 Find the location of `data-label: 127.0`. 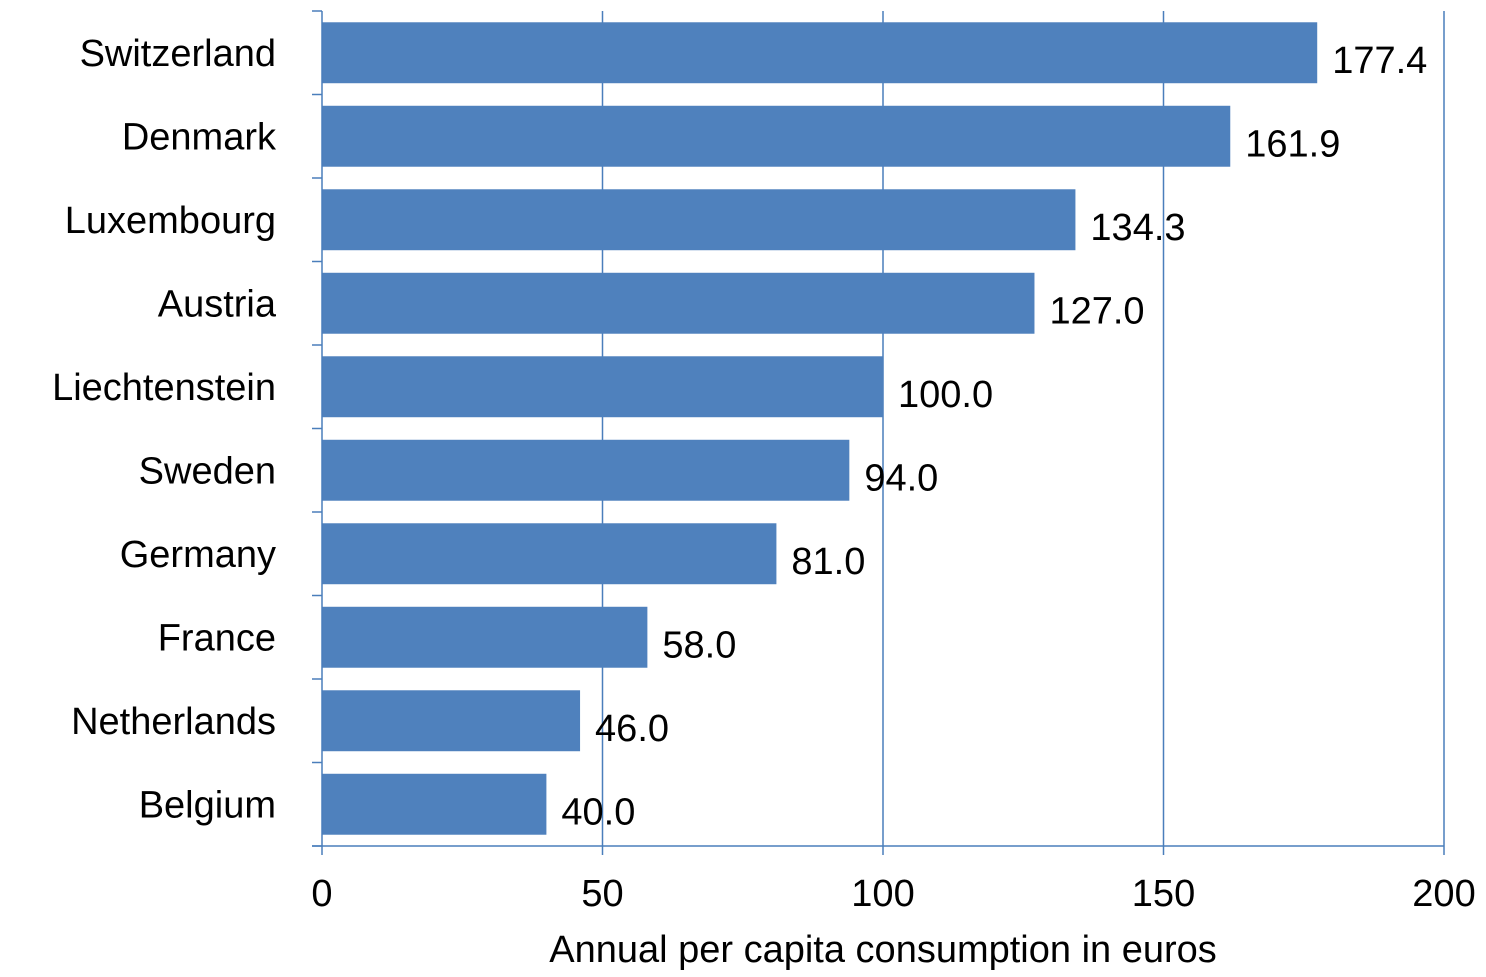

data-label: 127.0 is located at coordinates (1096, 311).